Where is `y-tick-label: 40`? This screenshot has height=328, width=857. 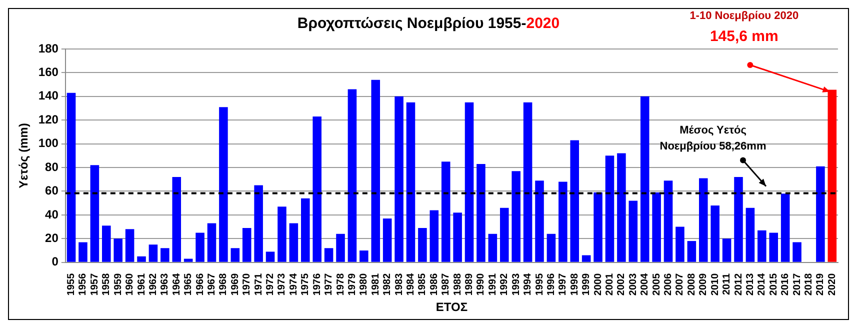 y-tick-label: 40 is located at coordinates (52, 214).